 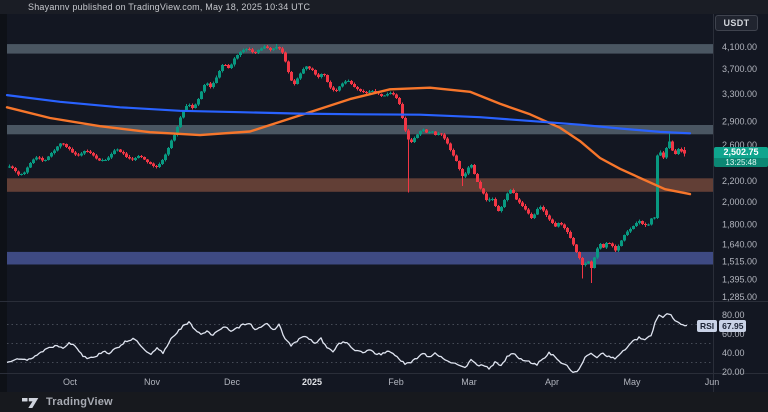 What do you see at coordinates (739, 297) in the screenshot?
I see `price-tick-label: 1,285.00` at bounding box center [739, 297].